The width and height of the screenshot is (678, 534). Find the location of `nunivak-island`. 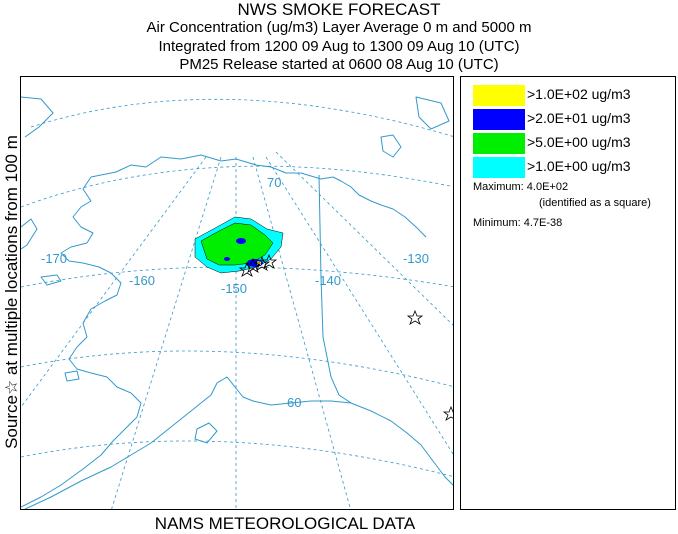

nunivak-island is located at coordinates (72, 376).